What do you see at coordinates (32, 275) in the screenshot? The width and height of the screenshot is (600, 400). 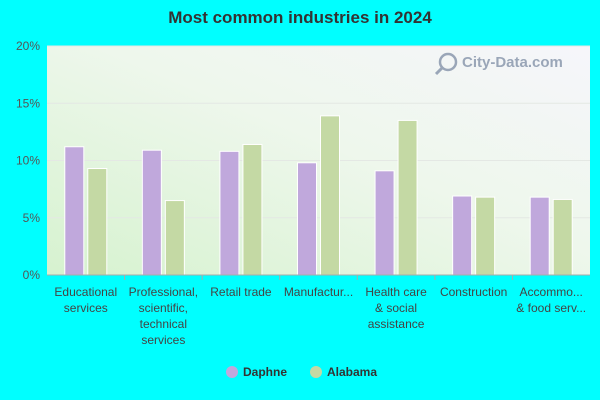 I see `y-tick-label: 0%` at bounding box center [32, 275].